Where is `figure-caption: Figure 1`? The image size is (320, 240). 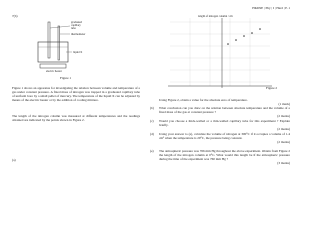
figure-caption: Figure 1 is located at coordinates (66, 78).